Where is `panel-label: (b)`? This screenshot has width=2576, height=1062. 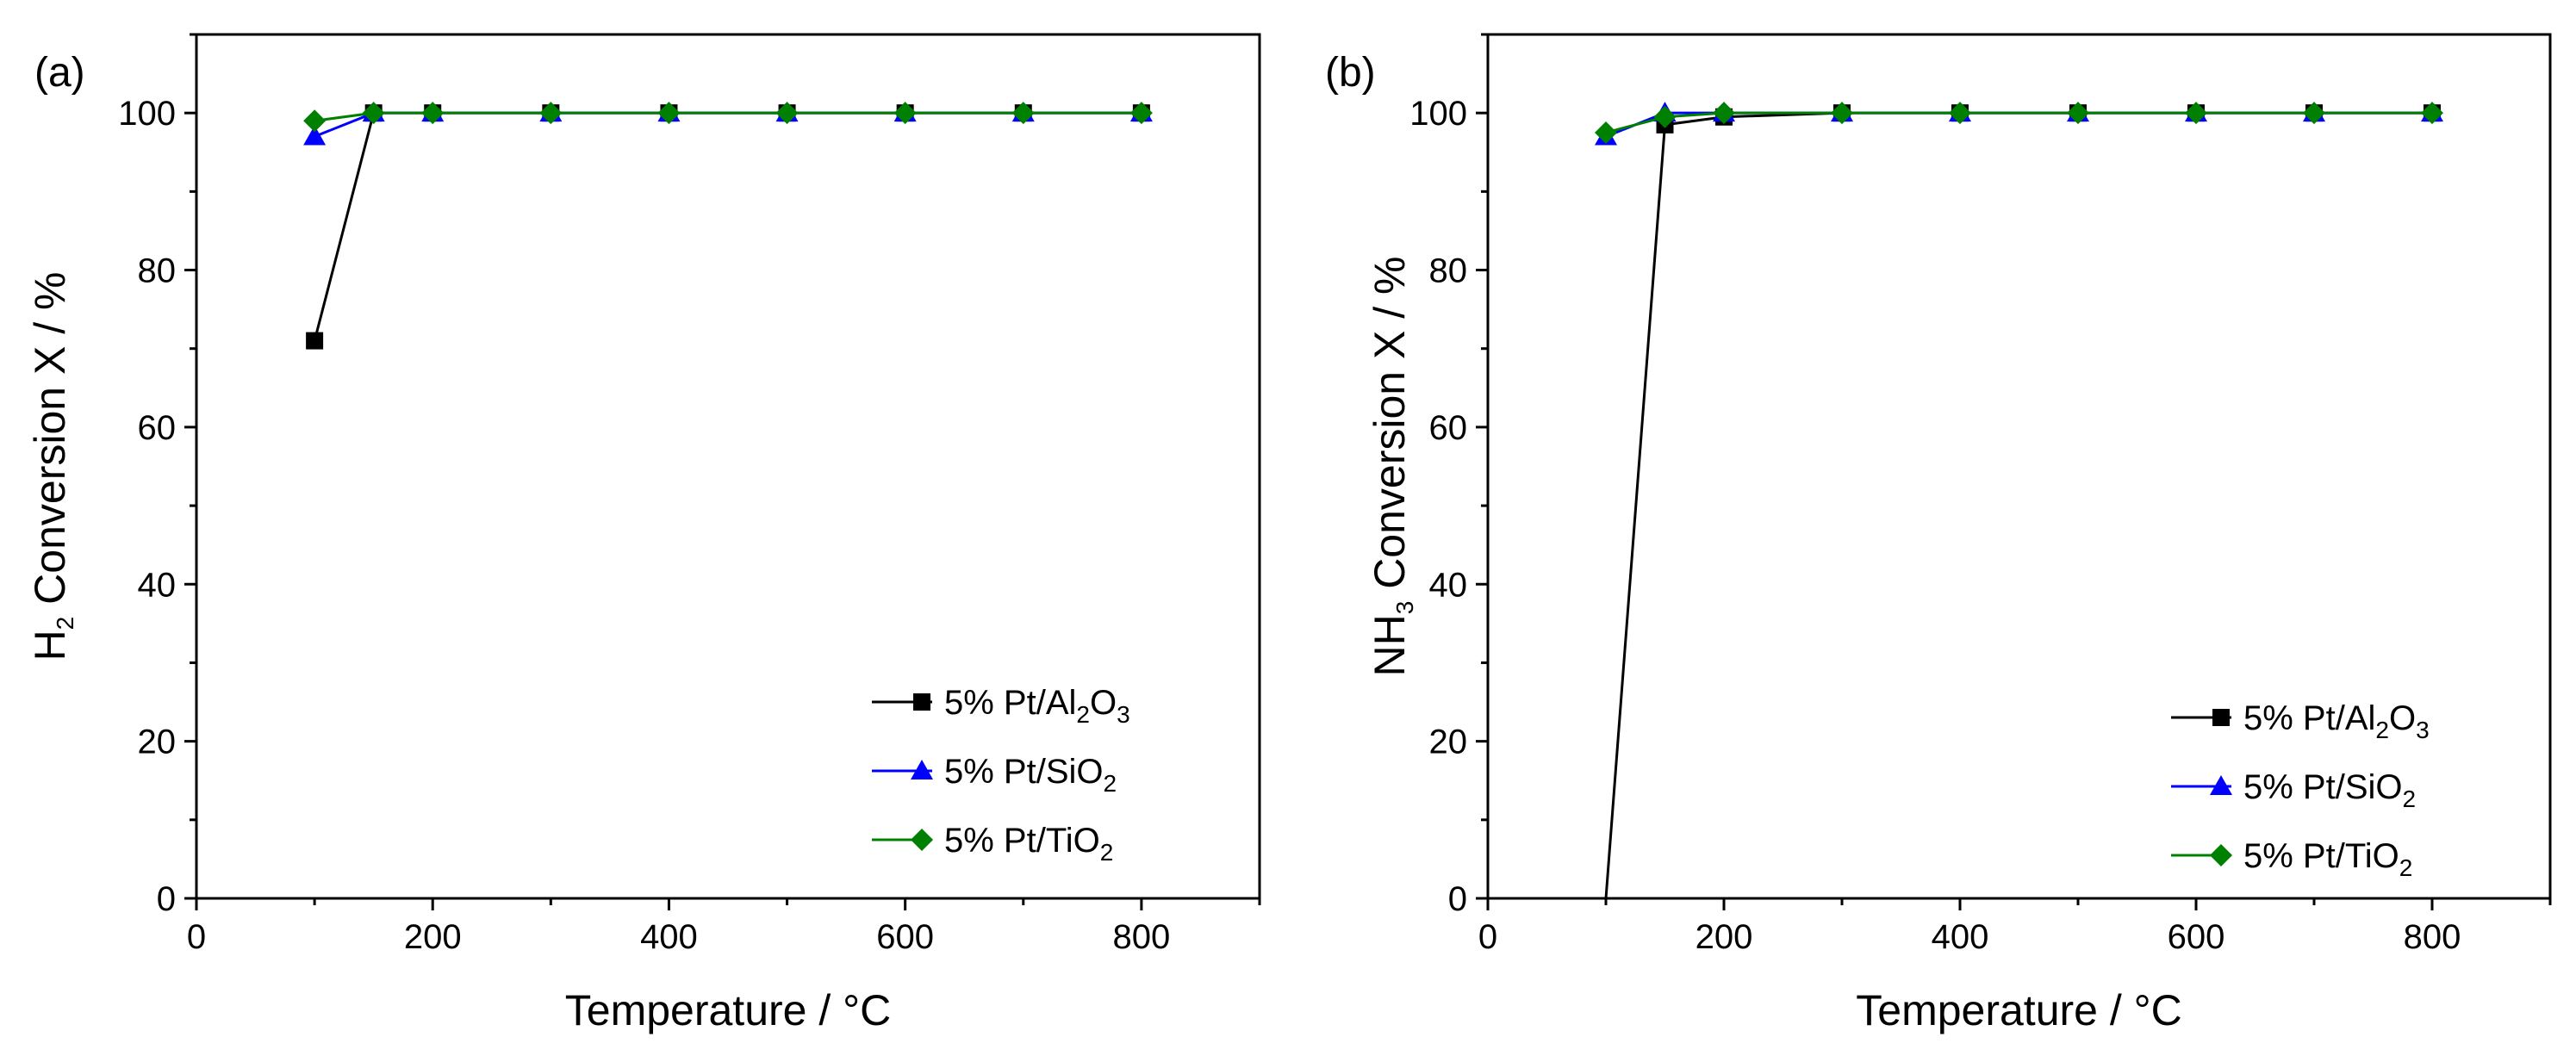
panel-label: (b) is located at coordinates (1350, 73).